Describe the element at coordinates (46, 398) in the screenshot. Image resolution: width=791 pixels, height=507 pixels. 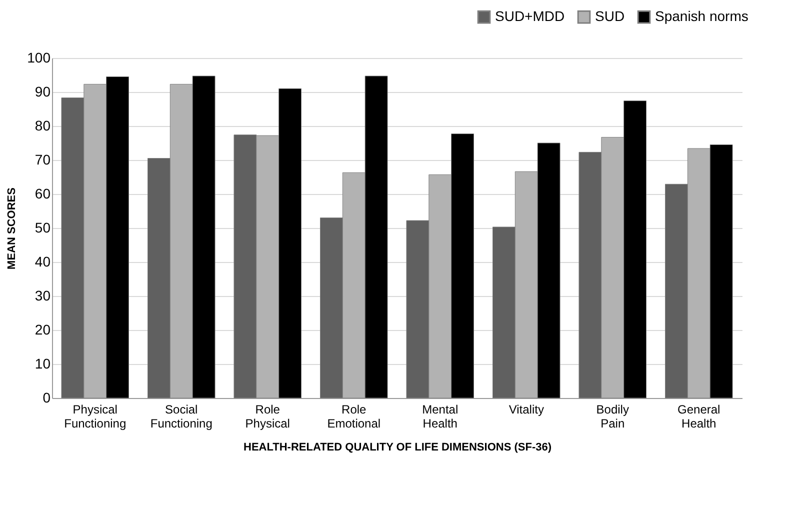
I see `y-tick-label: 0` at that location.